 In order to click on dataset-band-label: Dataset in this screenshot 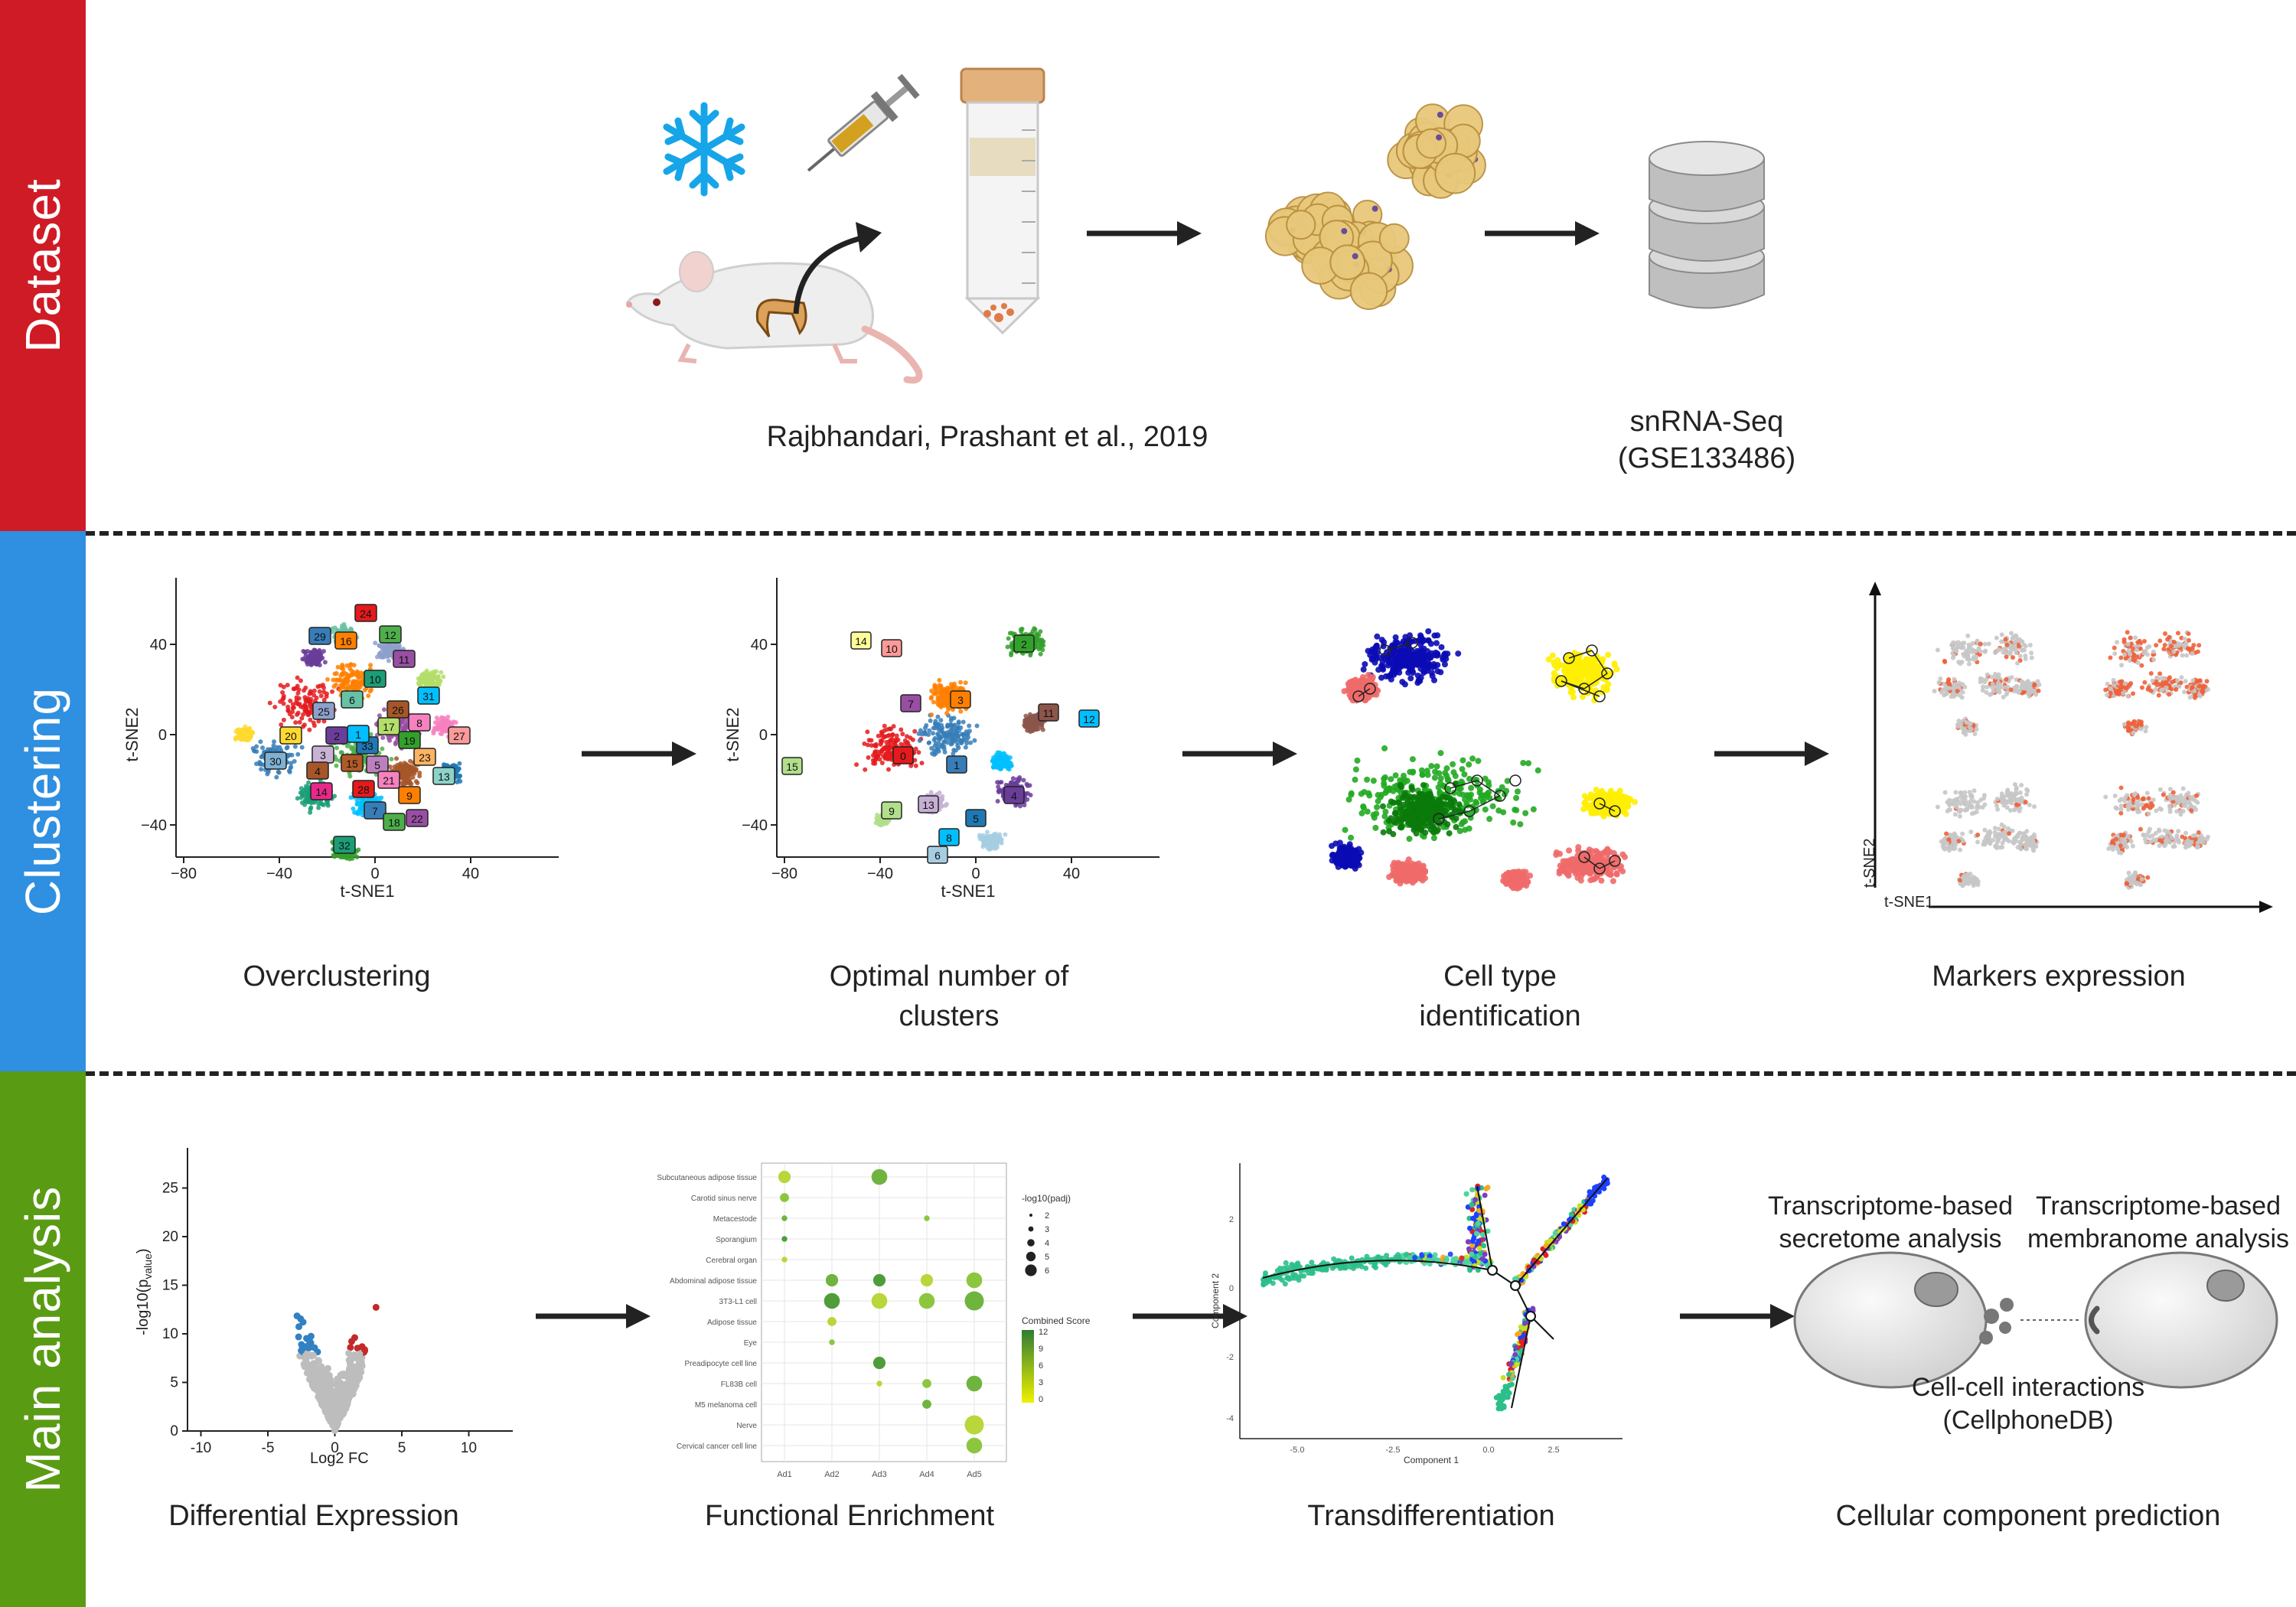, I will do `click(42, 265)`.